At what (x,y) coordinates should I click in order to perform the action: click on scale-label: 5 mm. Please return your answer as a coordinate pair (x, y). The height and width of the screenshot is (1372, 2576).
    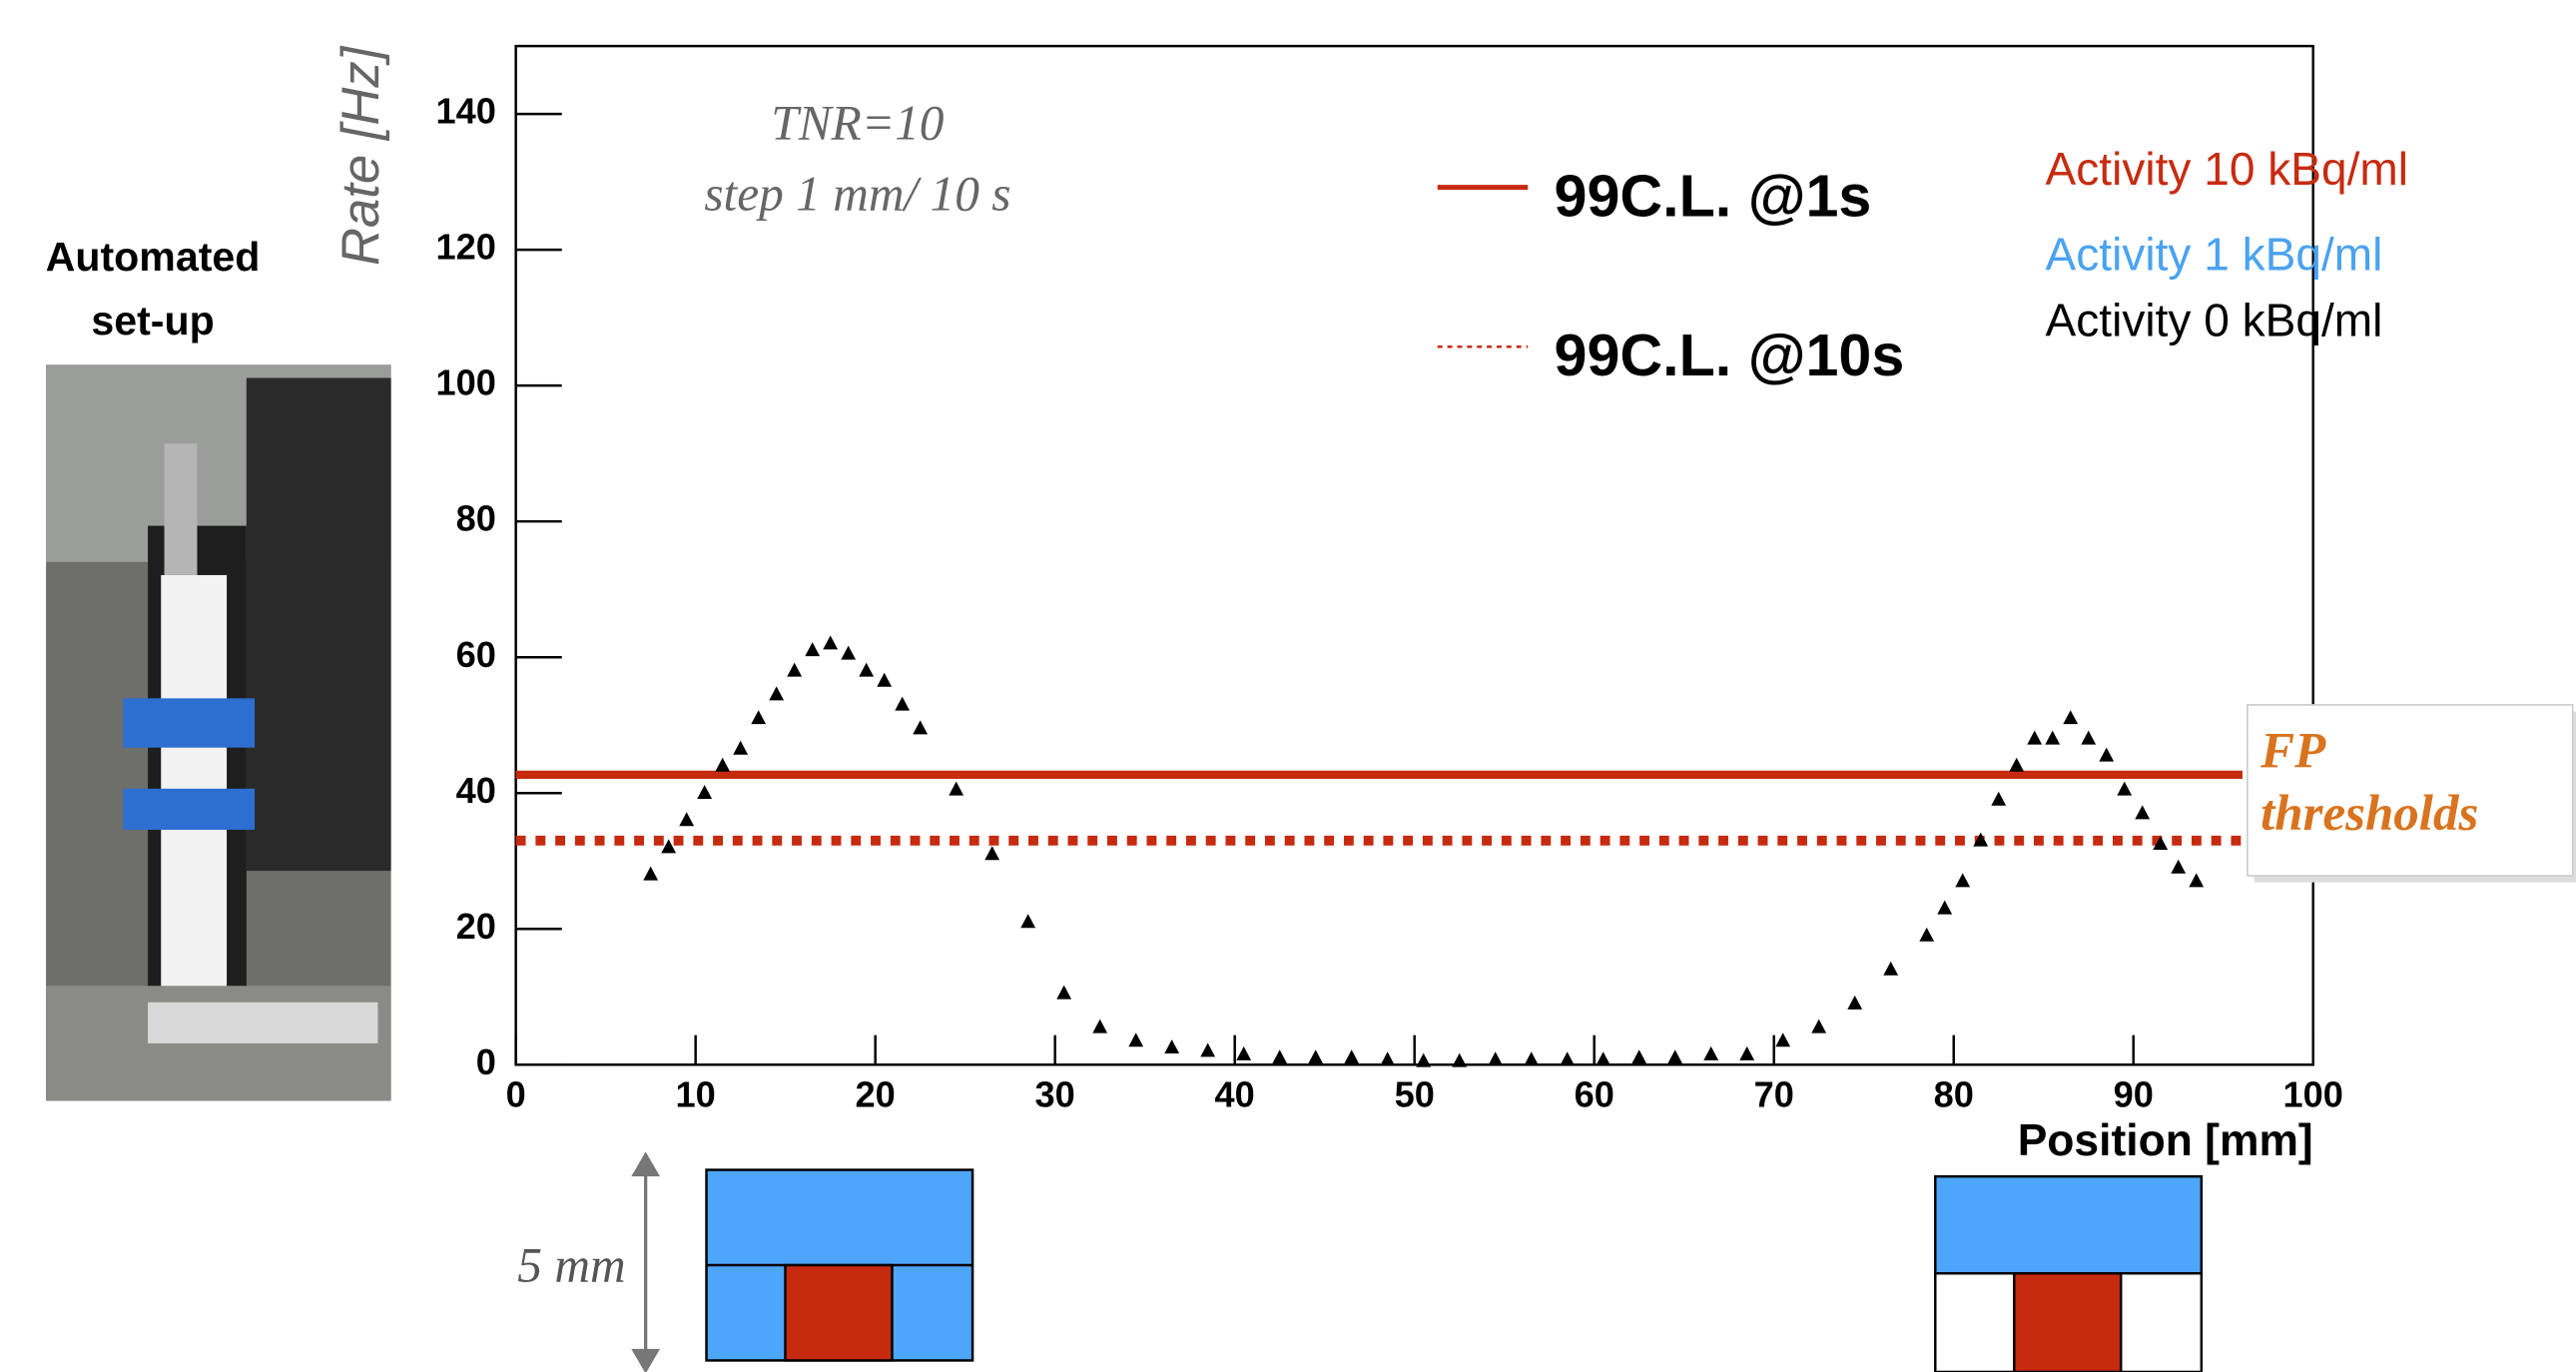
    Looking at the image, I should click on (571, 1265).